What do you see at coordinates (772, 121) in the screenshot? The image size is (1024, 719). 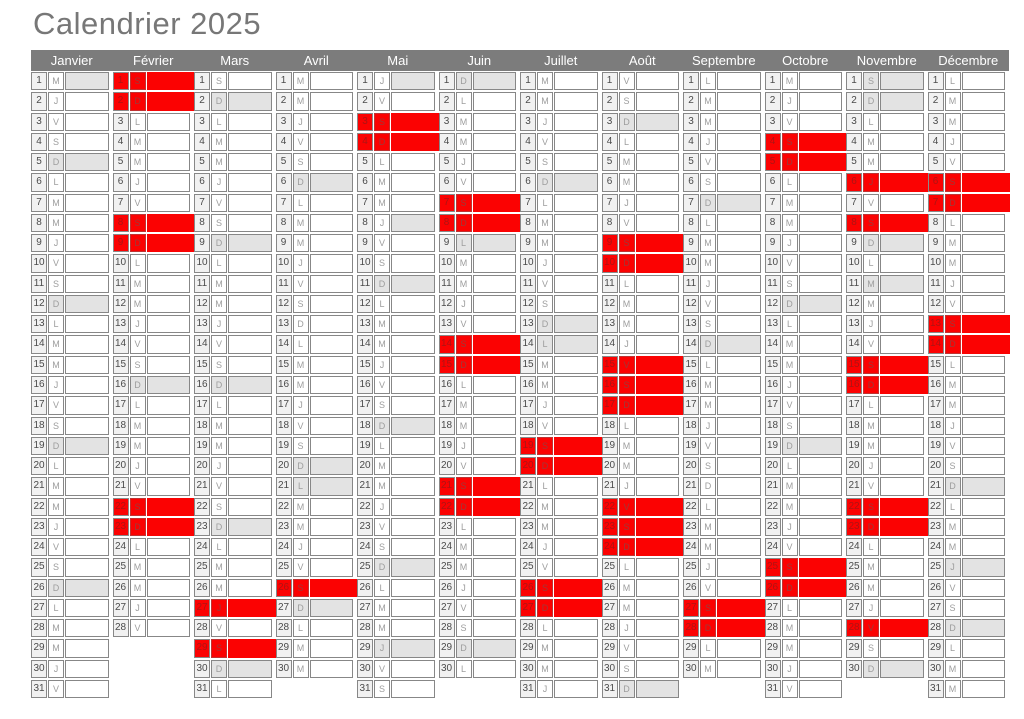 I see `day-number: 3` at bounding box center [772, 121].